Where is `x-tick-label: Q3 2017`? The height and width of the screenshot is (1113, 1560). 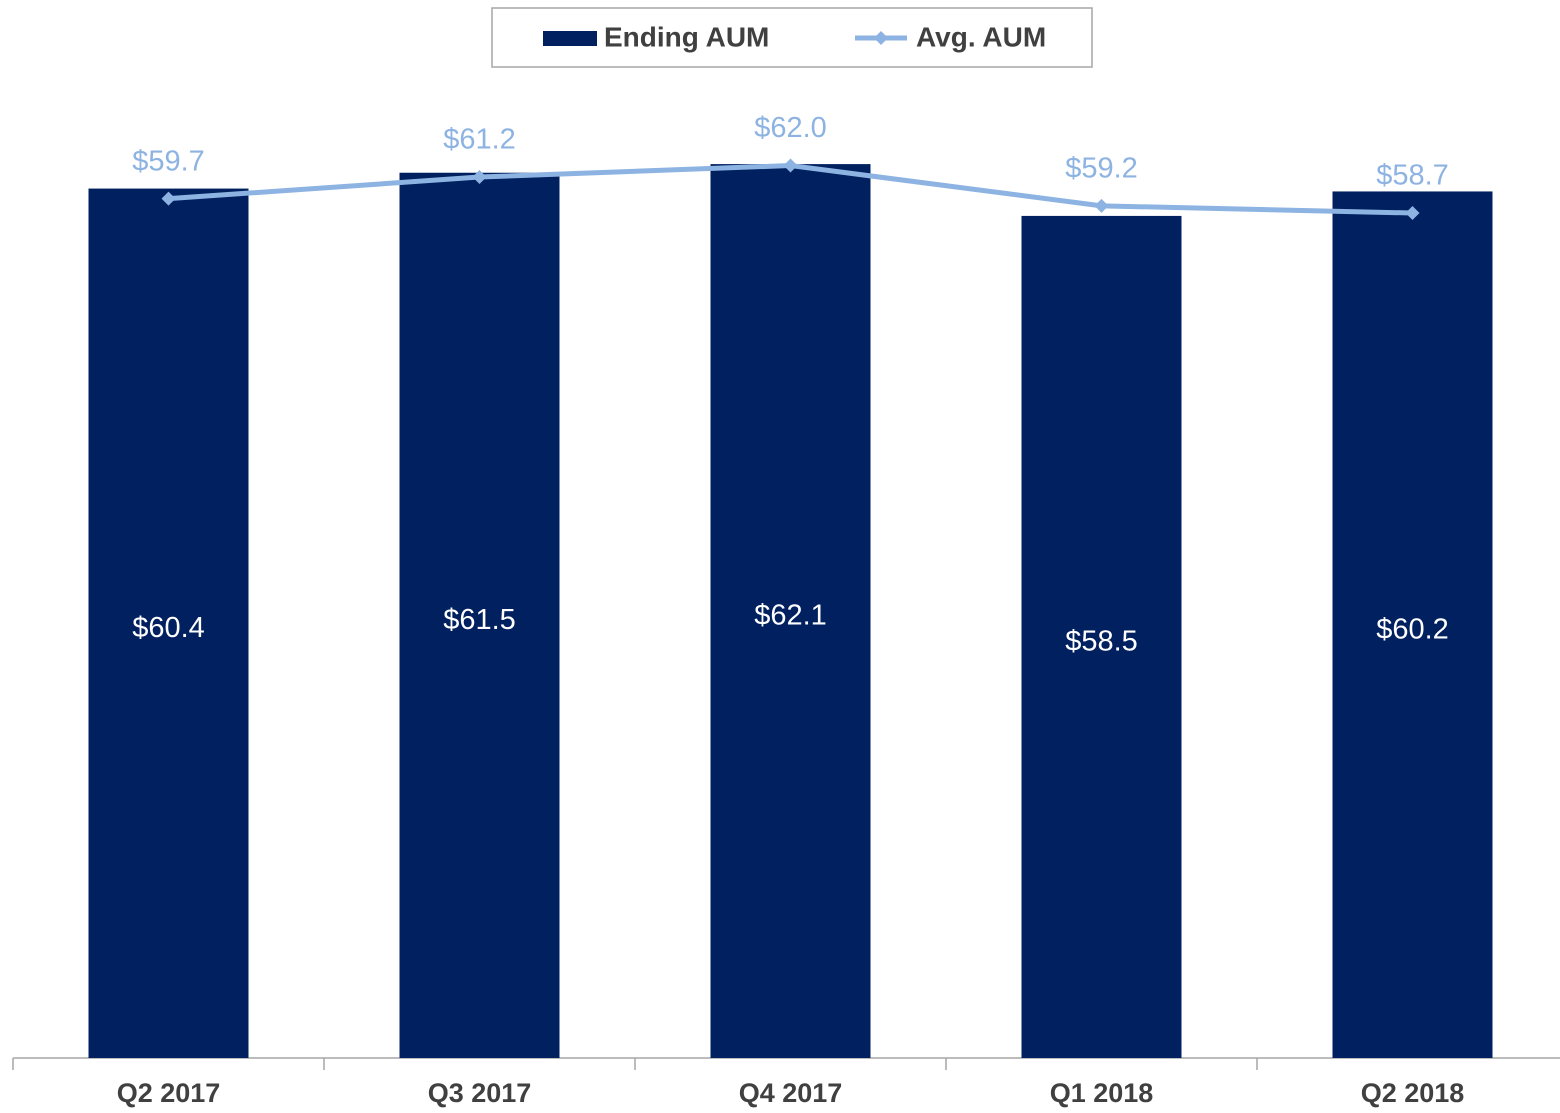
x-tick-label: Q3 2017 is located at coordinates (480, 1093).